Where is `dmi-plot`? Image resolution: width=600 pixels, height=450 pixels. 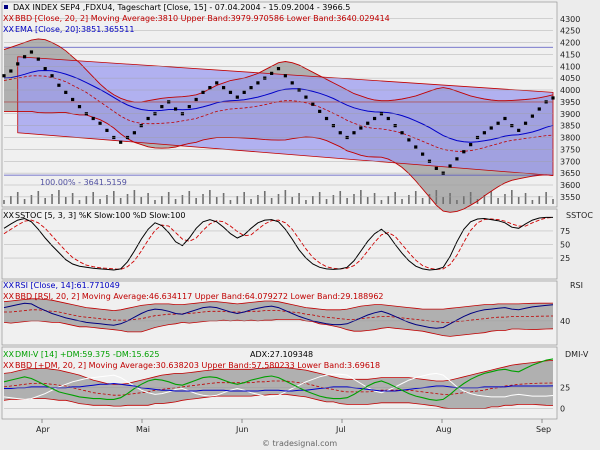
dmi-plot is located at coordinates (278, 384).